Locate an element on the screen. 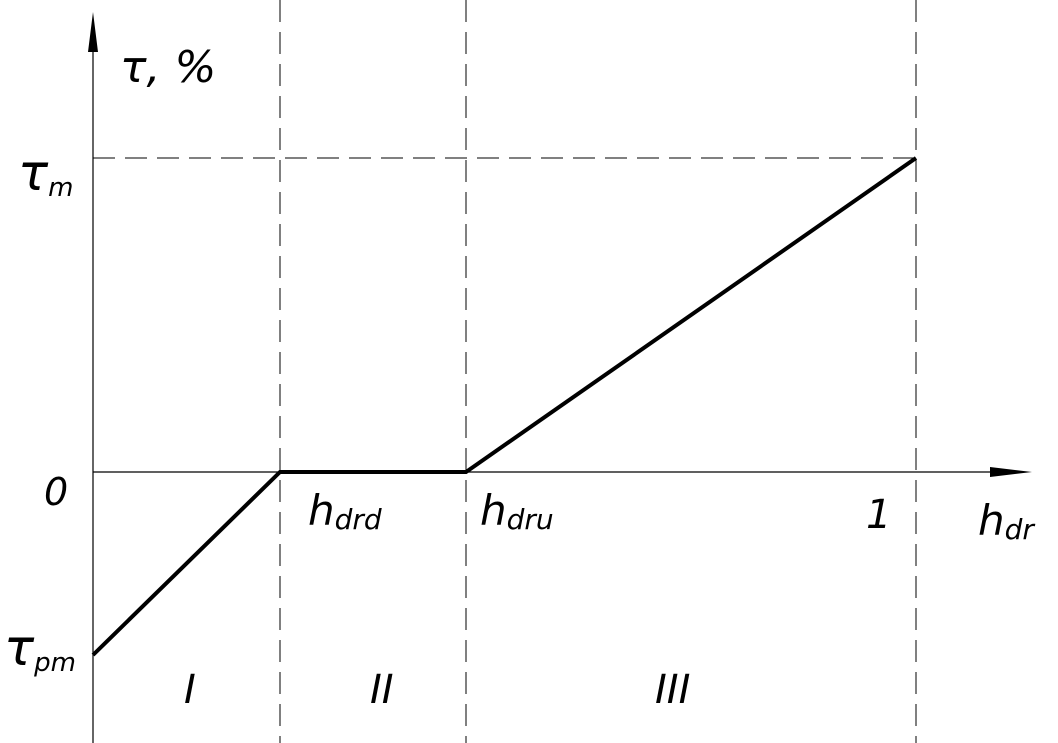 This screenshot has width=1058, height=743. y-axis-label: τ, % is located at coordinates (168, 67).